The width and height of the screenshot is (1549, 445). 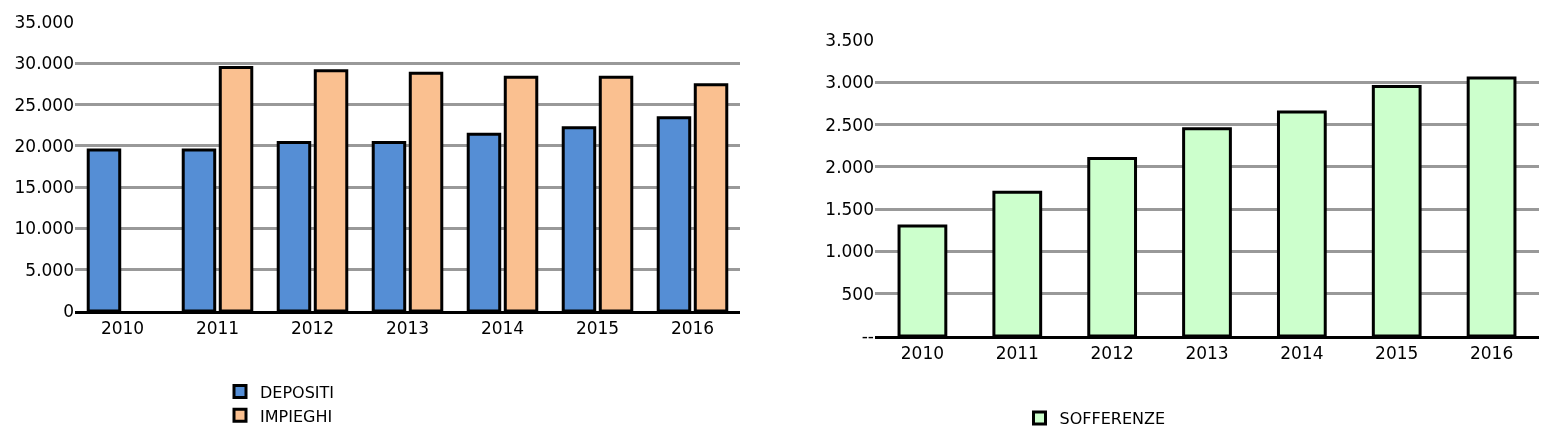 I want to click on legend-label: IMPIEGHI, so click(x=296, y=416).